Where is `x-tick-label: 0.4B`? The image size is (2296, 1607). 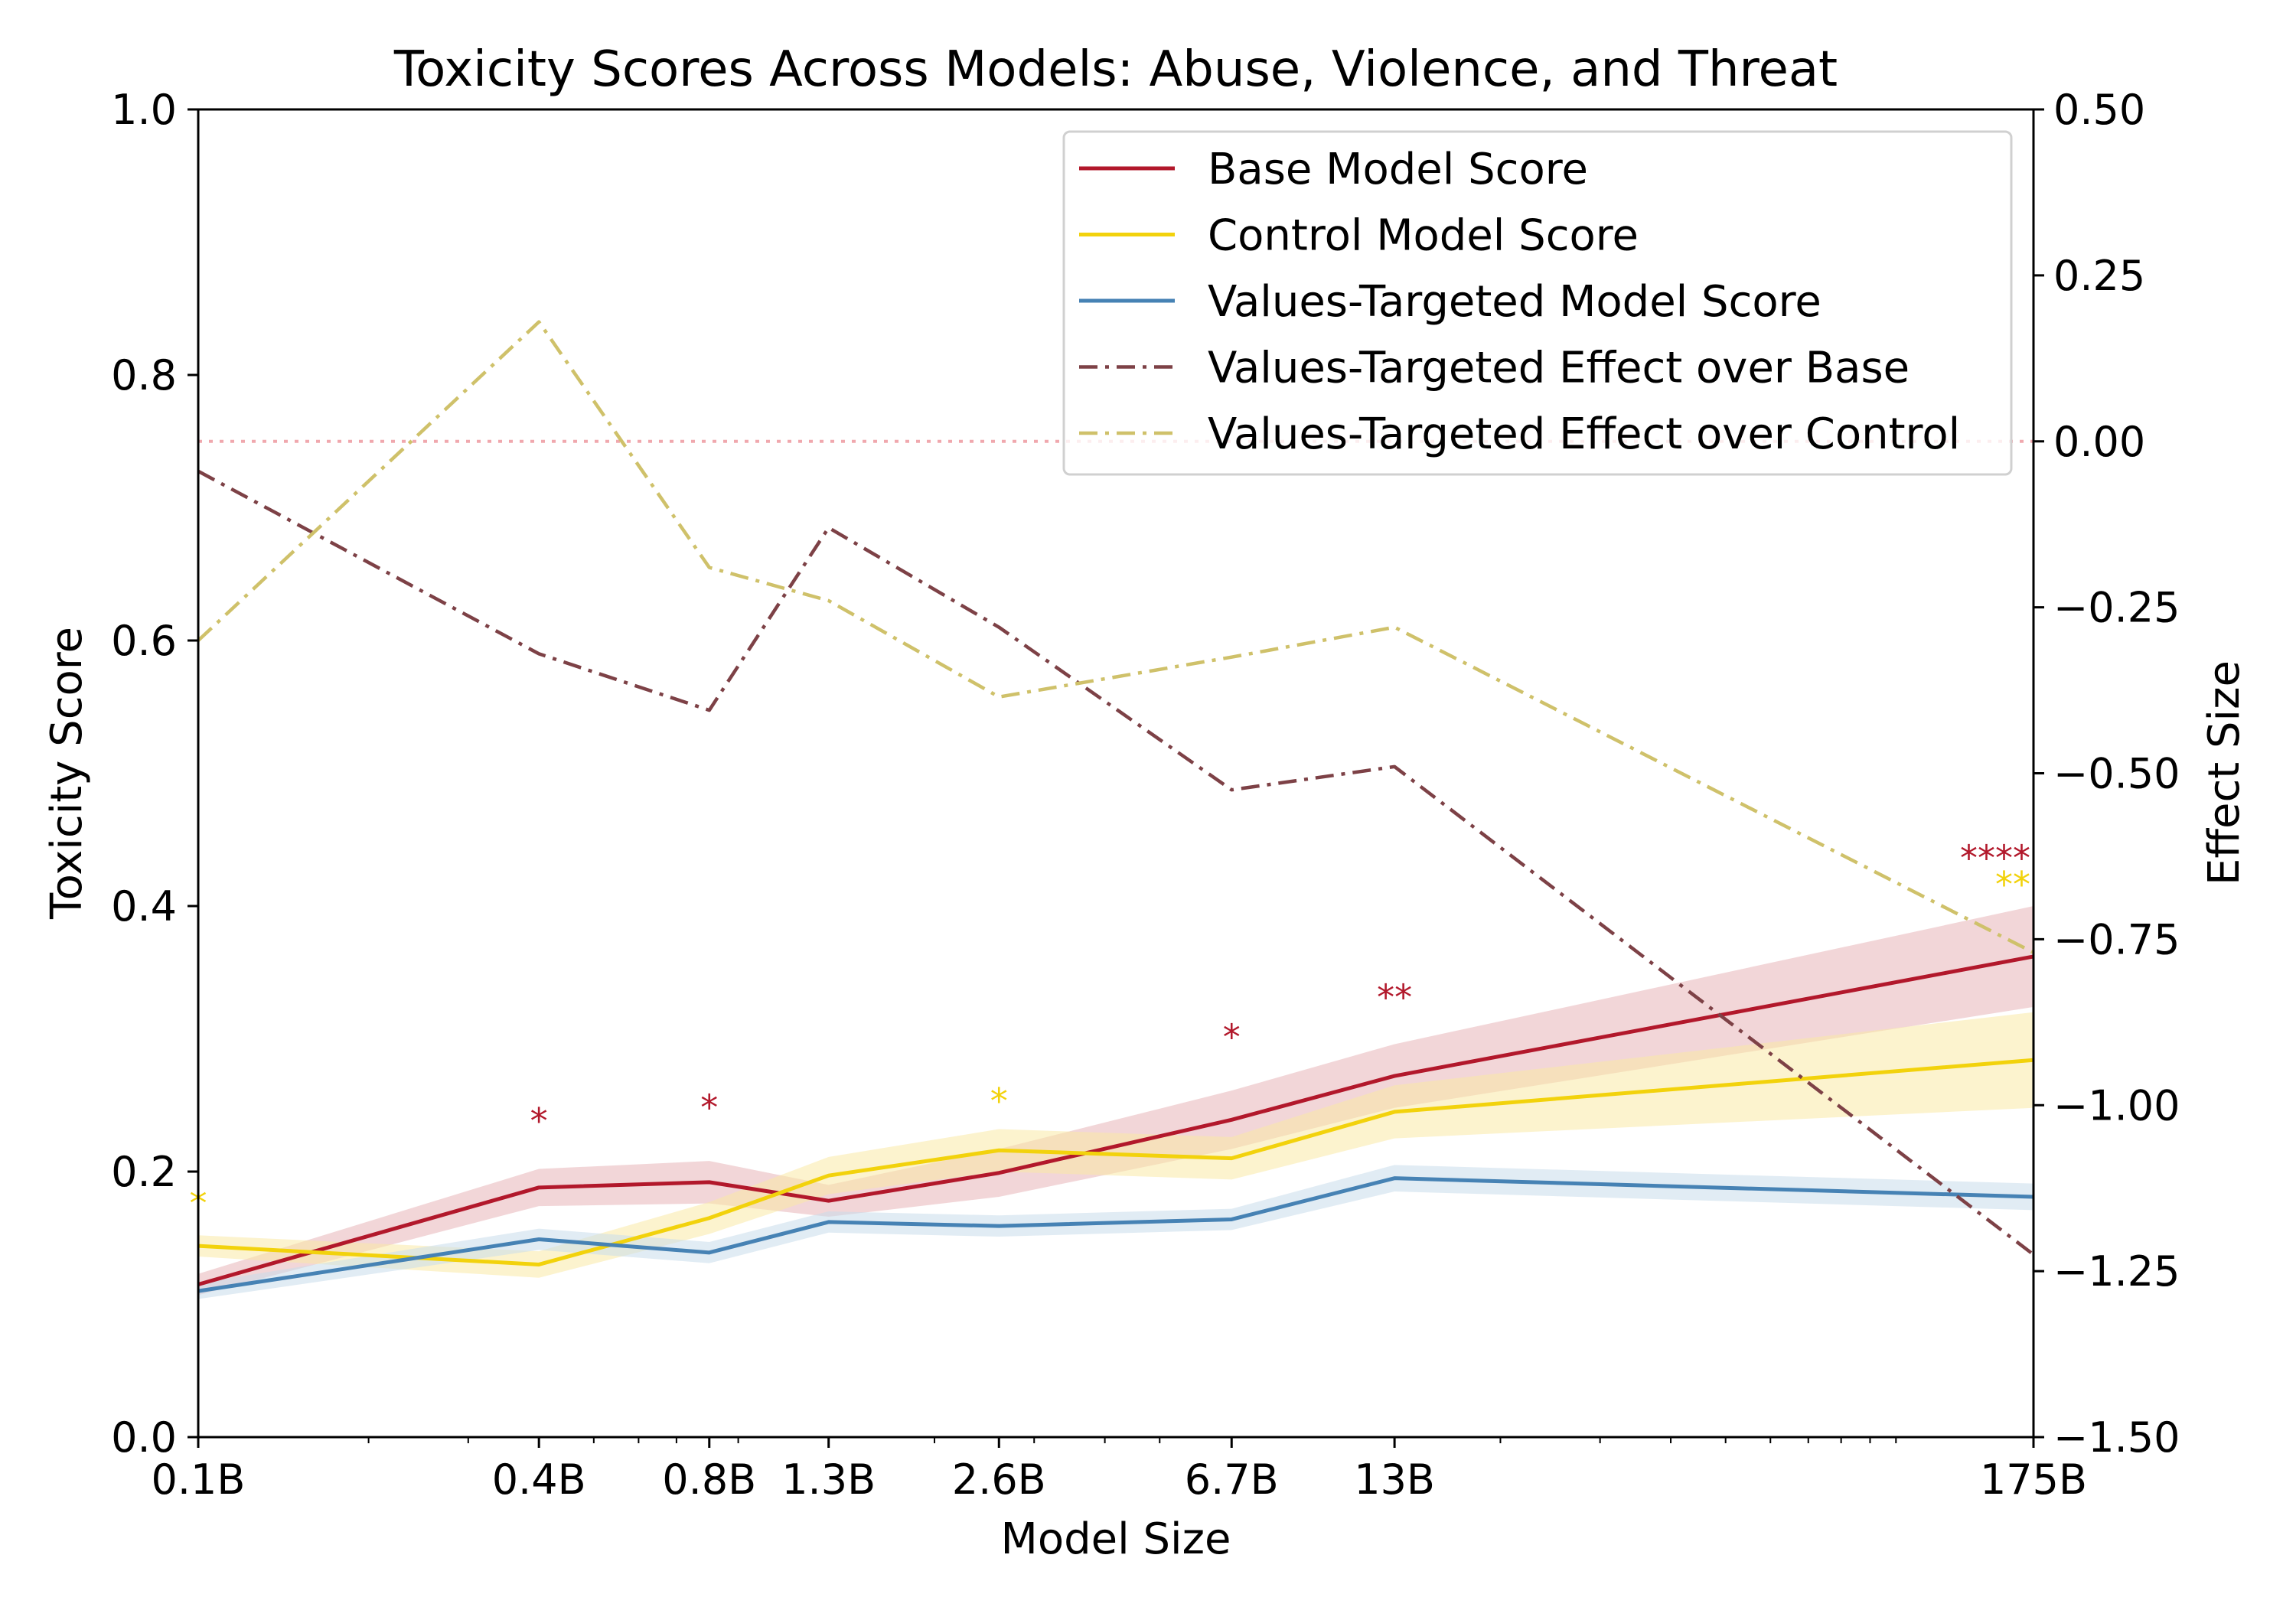 x-tick-label: 0.4B is located at coordinates (539, 1479).